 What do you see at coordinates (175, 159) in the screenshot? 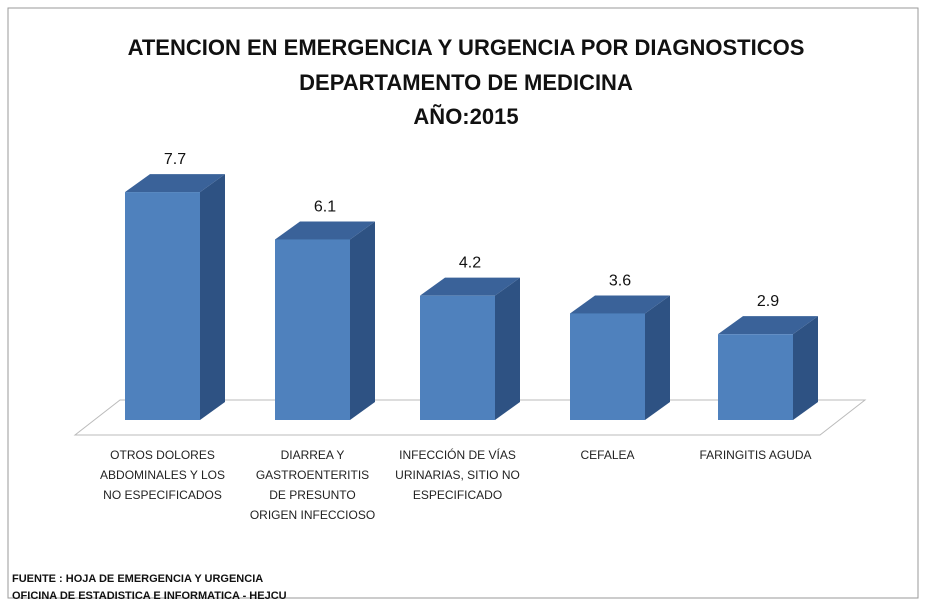
I see `value-label: 7.7` at bounding box center [175, 159].